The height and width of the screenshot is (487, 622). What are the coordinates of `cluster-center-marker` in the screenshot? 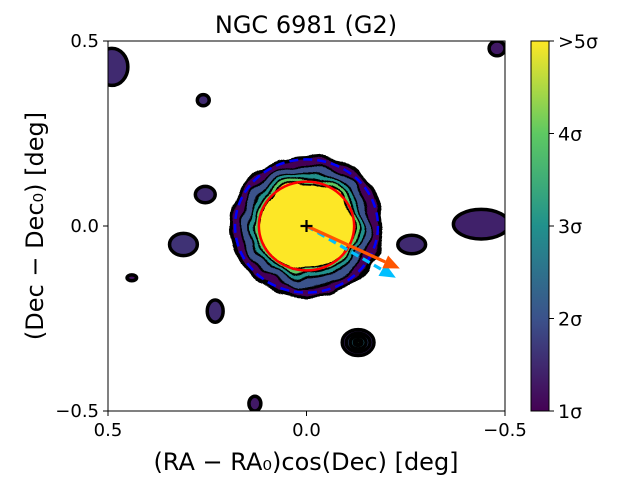 It's located at (306, 226).